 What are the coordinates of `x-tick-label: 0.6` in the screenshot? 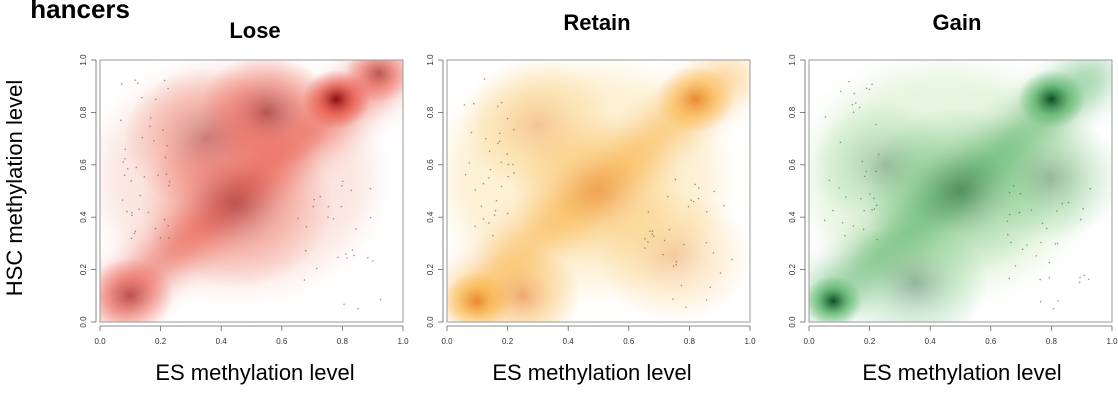 It's located at (991, 341).